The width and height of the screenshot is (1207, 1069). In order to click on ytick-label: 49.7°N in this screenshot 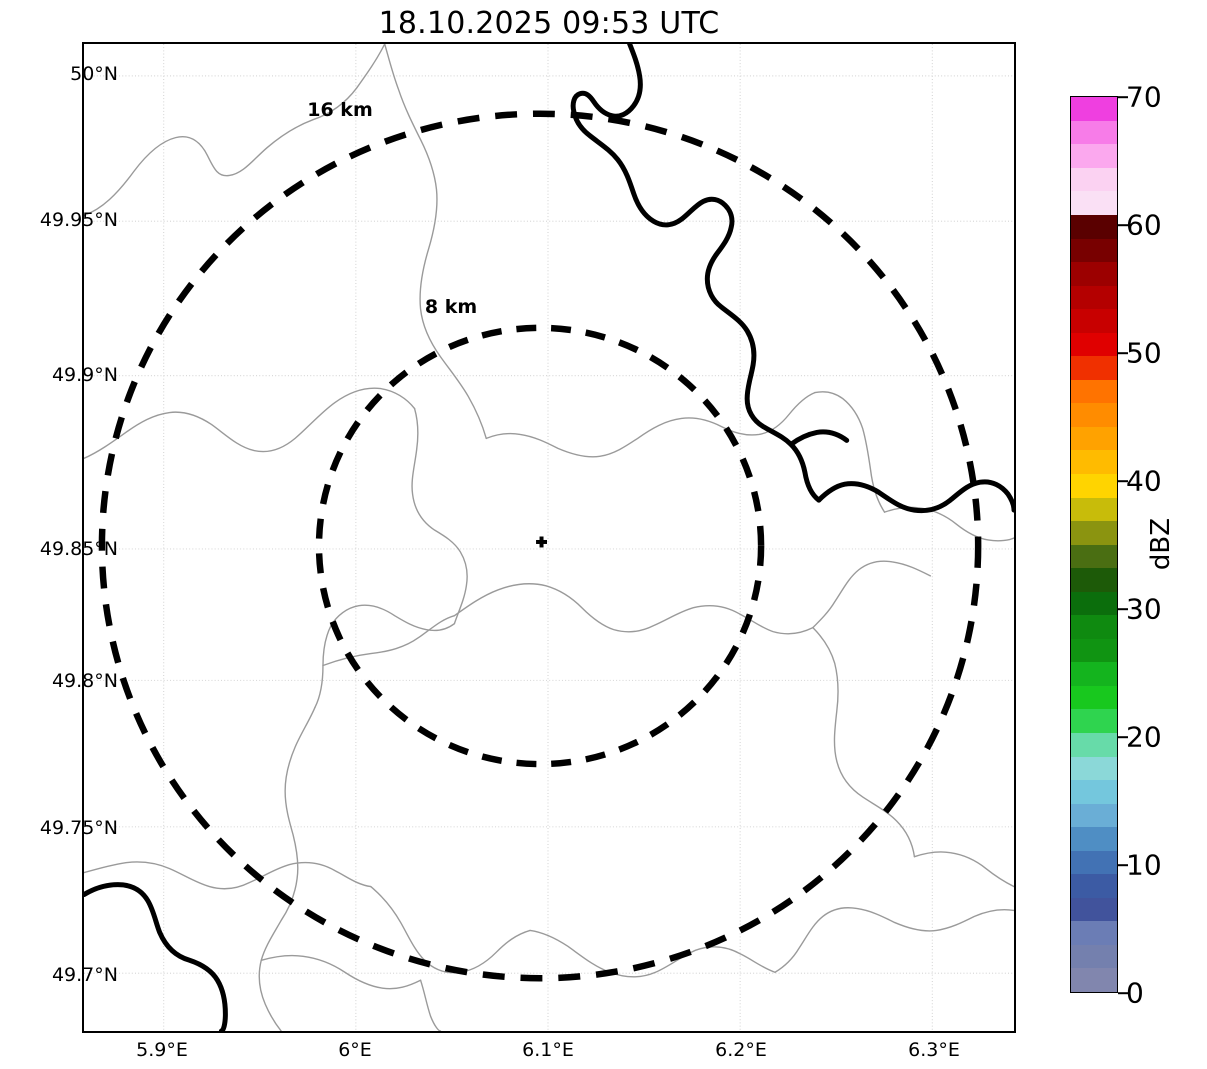, I will do `click(84, 975)`.